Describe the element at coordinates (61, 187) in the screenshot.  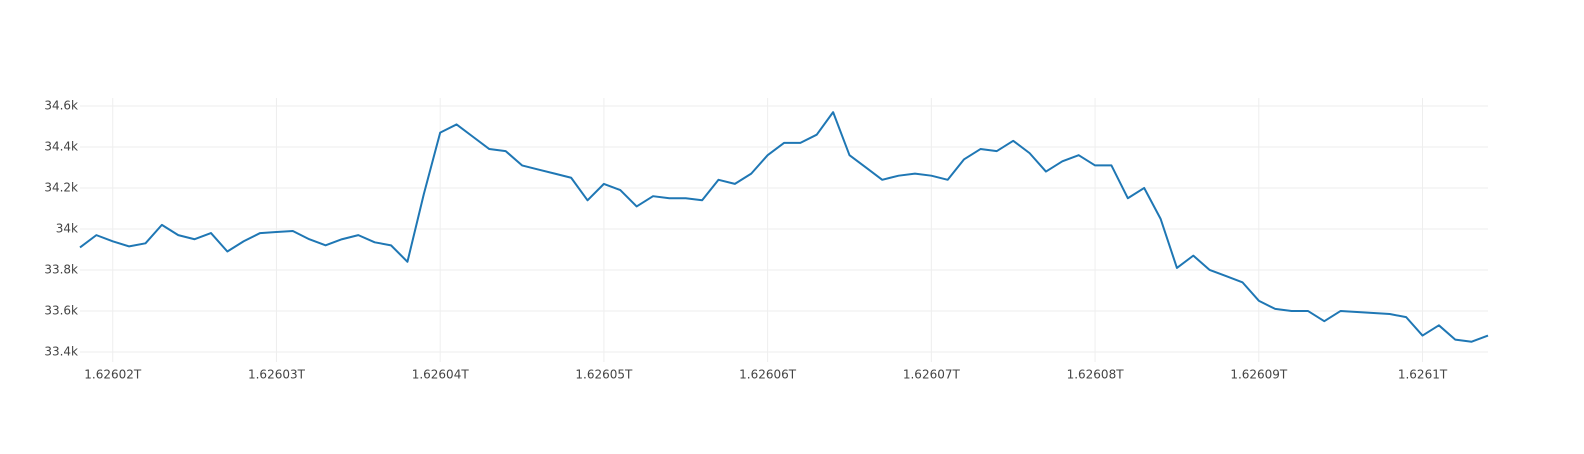
I see `y-tick-label: 34.2k` at that location.